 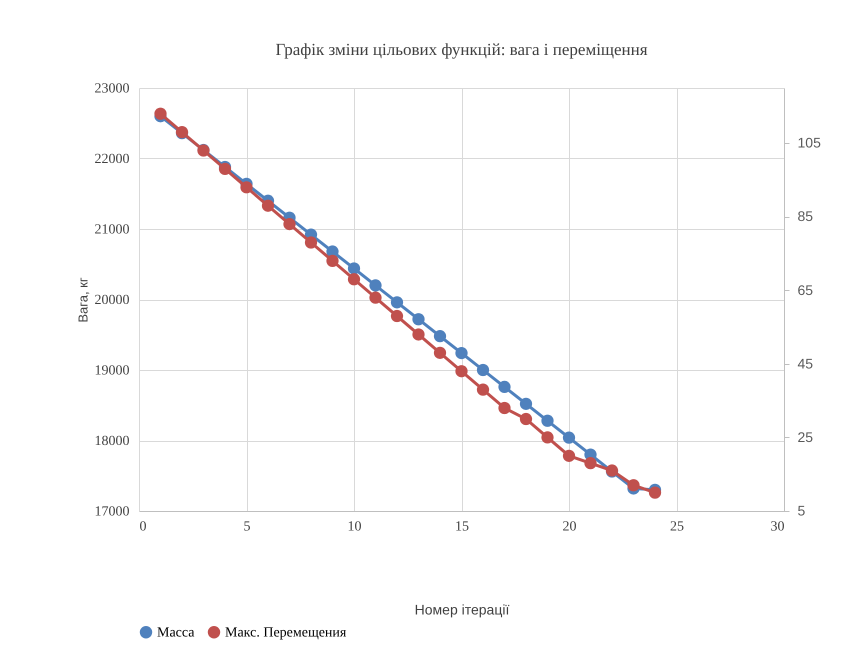 I want to click on y-tick-label: 21000, so click(x=112, y=230).